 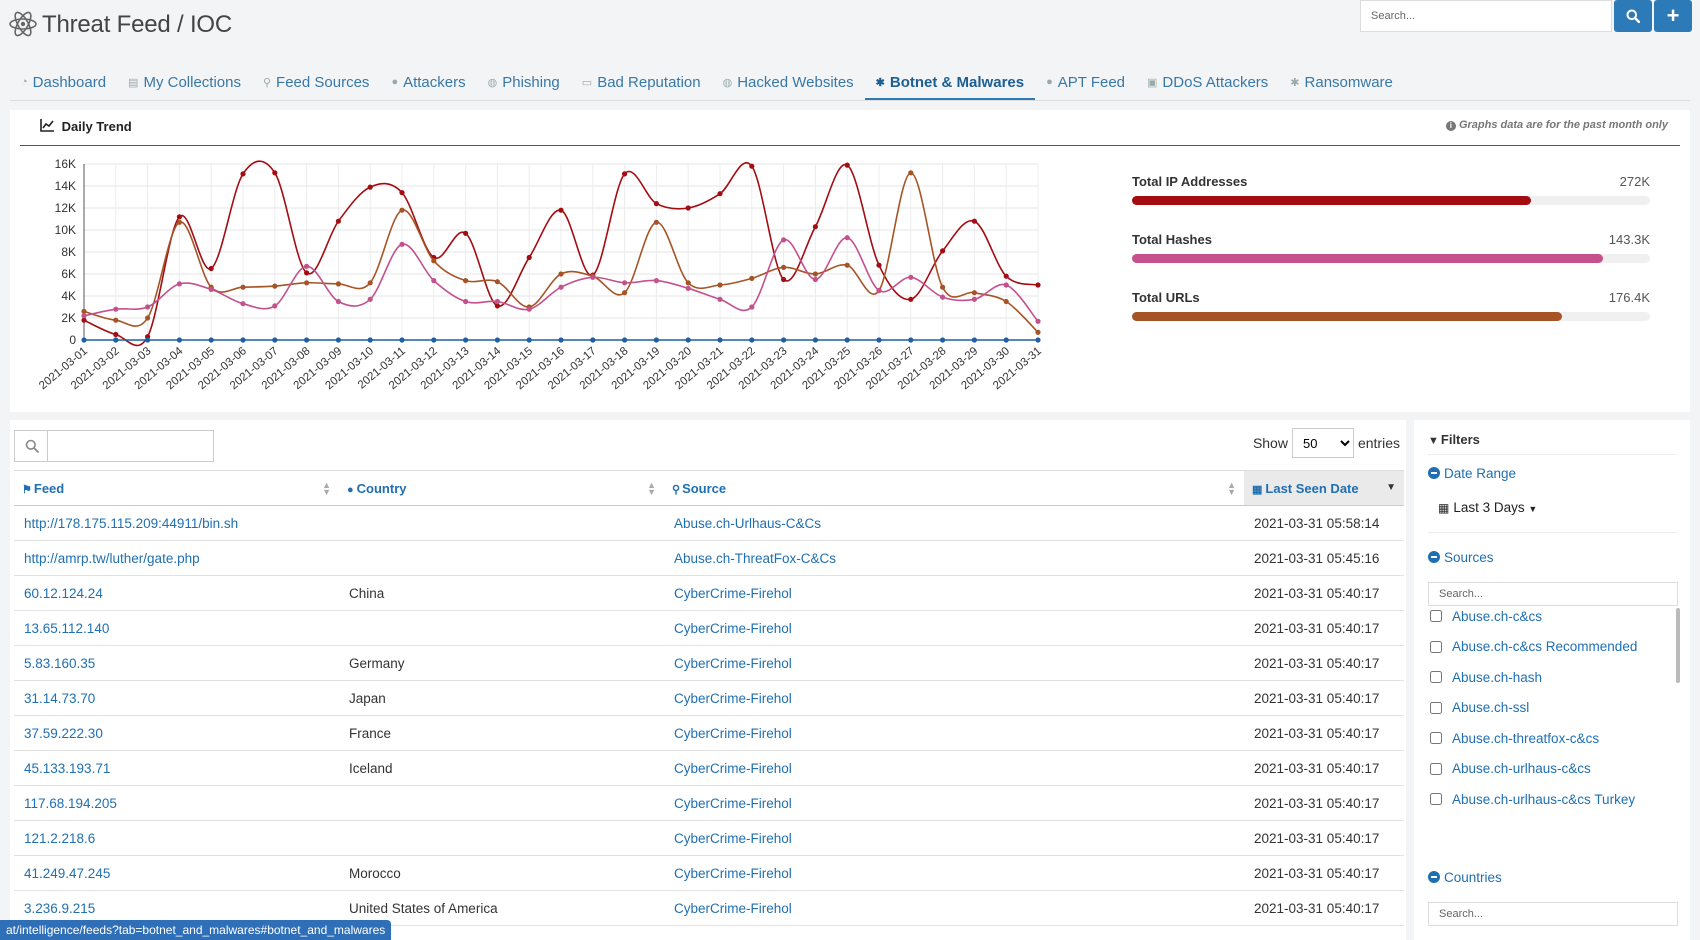 I want to click on tab-phishing: ◍ Phishing, so click(x=524, y=82).